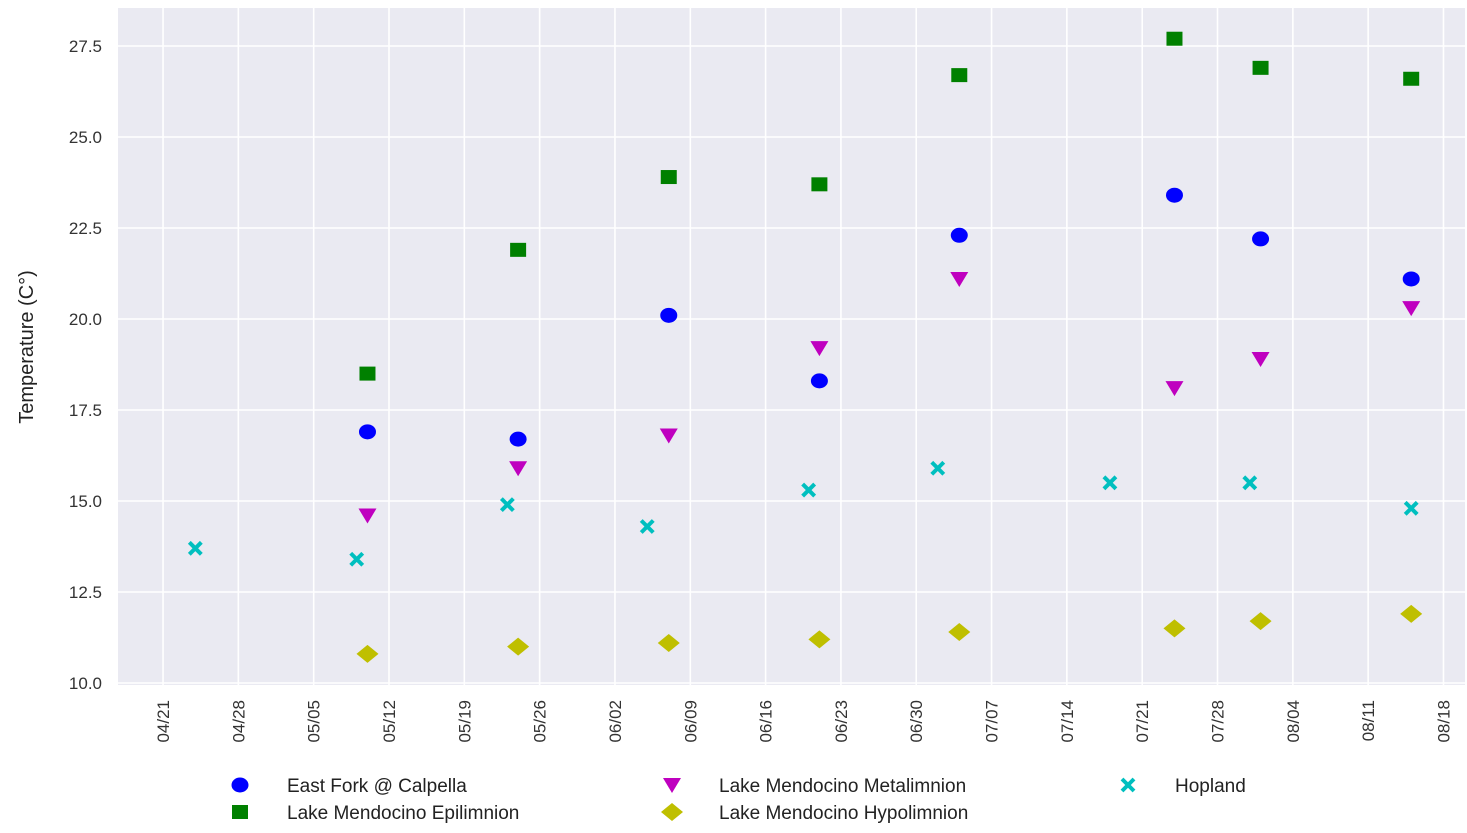 The height and width of the screenshot is (833, 1467). Describe the element at coordinates (672, 812) in the screenshot. I see `legend-marker-lake-mendocino-hypolimnion` at that location.